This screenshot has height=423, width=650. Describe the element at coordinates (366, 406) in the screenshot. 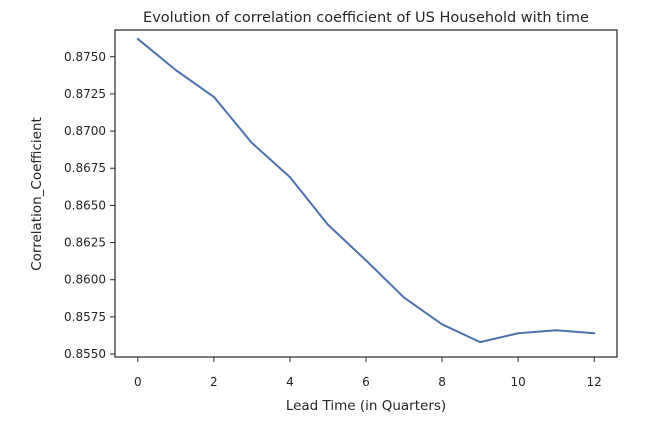

I see `x-axis-label: Lead Time (in Quarters)` at that location.